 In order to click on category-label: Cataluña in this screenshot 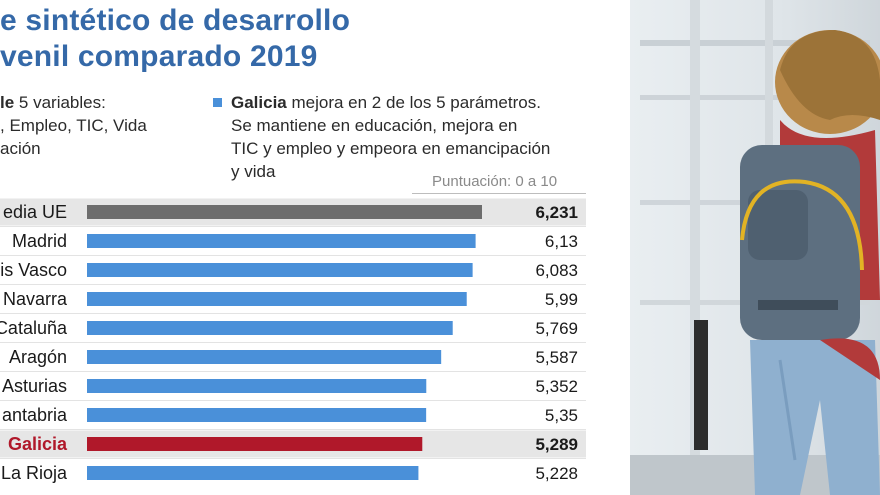, I will do `click(34, 328)`.